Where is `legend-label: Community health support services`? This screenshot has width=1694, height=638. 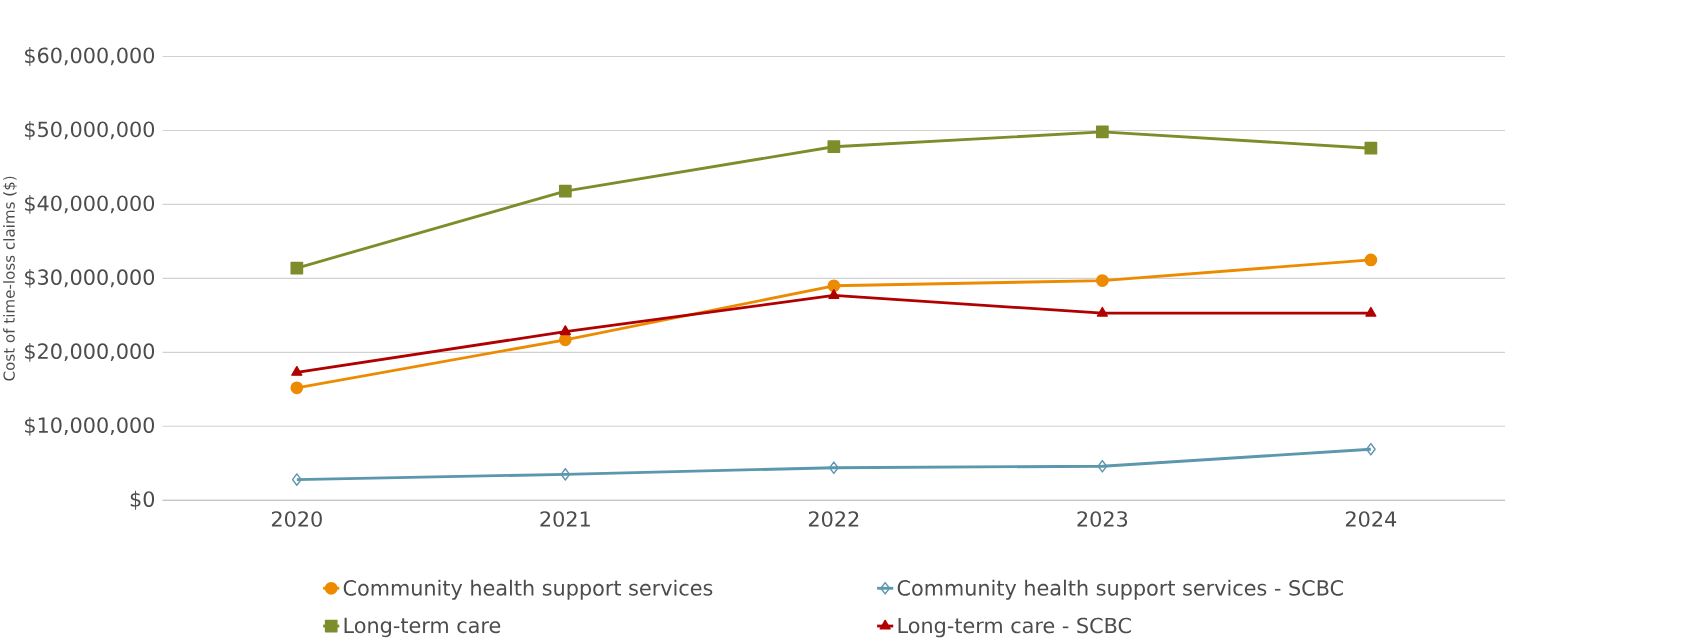 legend-label: Community health support services is located at coordinates (528, 589).